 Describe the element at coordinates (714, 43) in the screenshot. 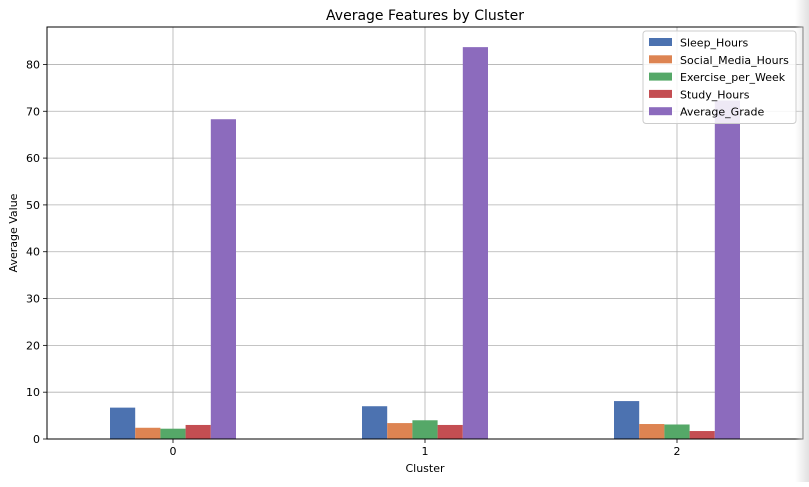

I see `legend-label: Sleep_Hours` at that location.